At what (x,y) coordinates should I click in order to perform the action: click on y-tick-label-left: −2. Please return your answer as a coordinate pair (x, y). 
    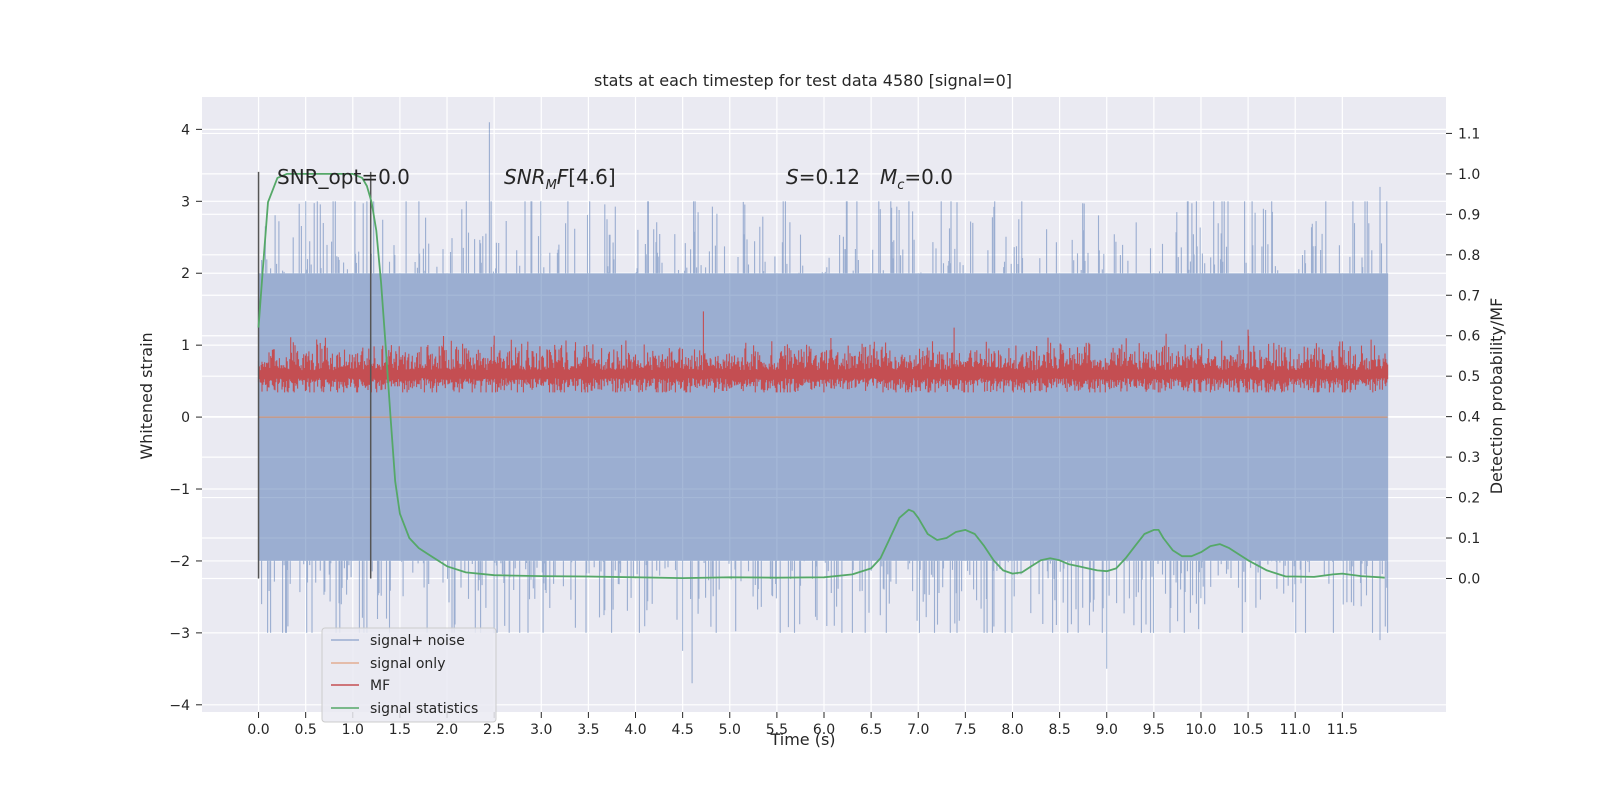
    Looking at the image, I should click on (179, 562).